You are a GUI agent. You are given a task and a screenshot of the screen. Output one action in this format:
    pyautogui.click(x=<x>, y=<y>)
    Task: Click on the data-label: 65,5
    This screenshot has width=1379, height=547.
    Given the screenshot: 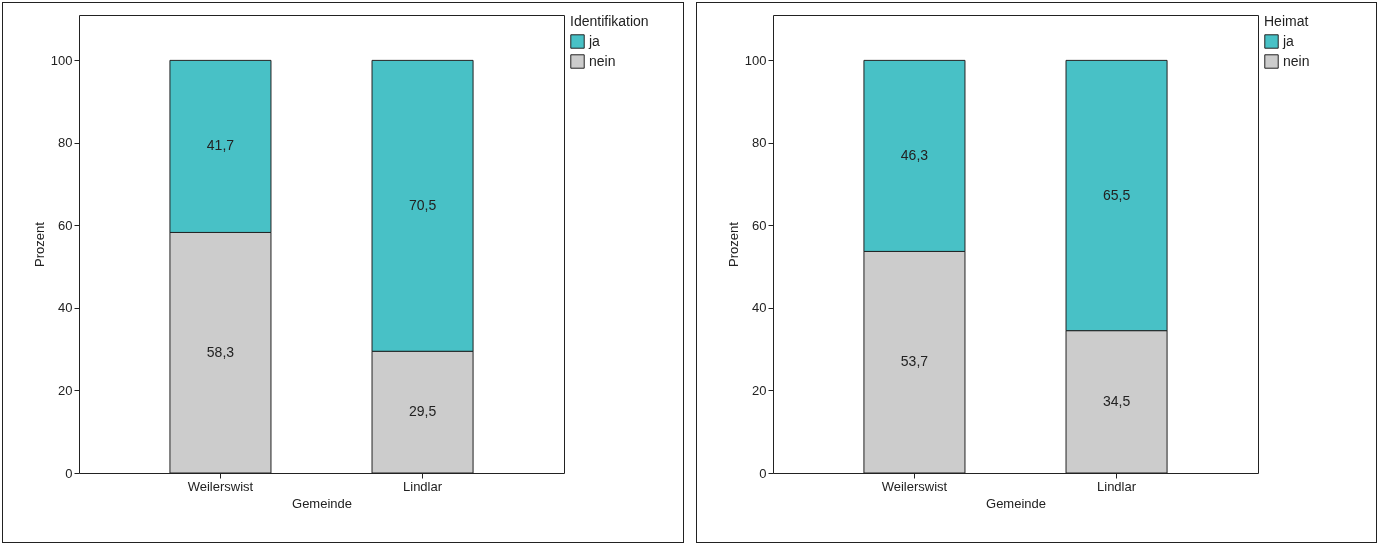 What is the action you would take?
    pyautogui.click(x=1116, y=194)
    